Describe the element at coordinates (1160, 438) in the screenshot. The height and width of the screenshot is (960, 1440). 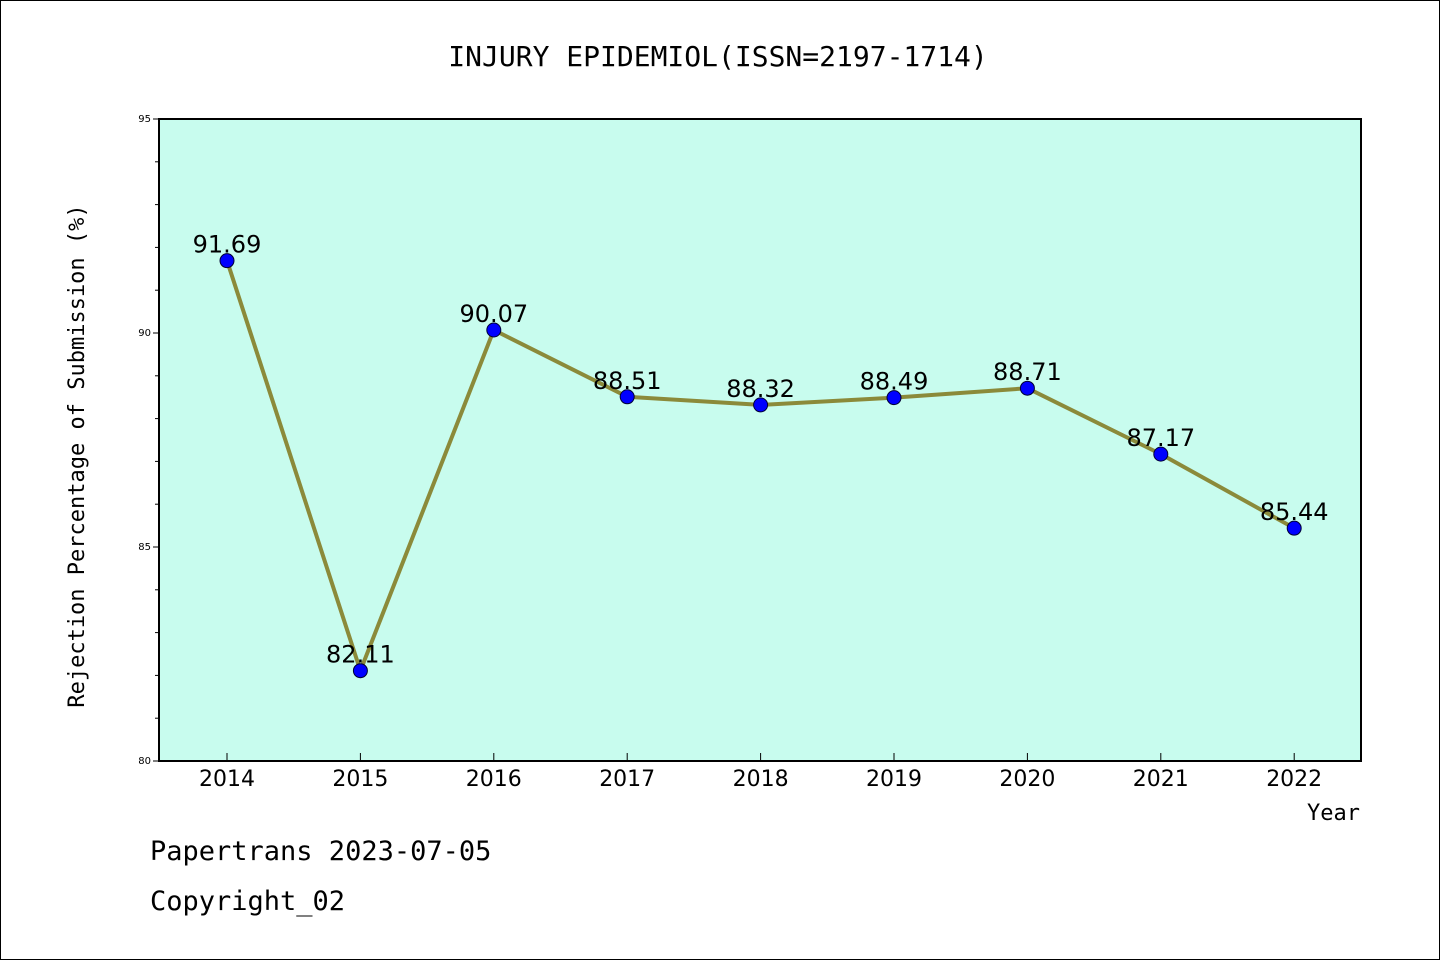
I see `data-label: 87.17` at that location.